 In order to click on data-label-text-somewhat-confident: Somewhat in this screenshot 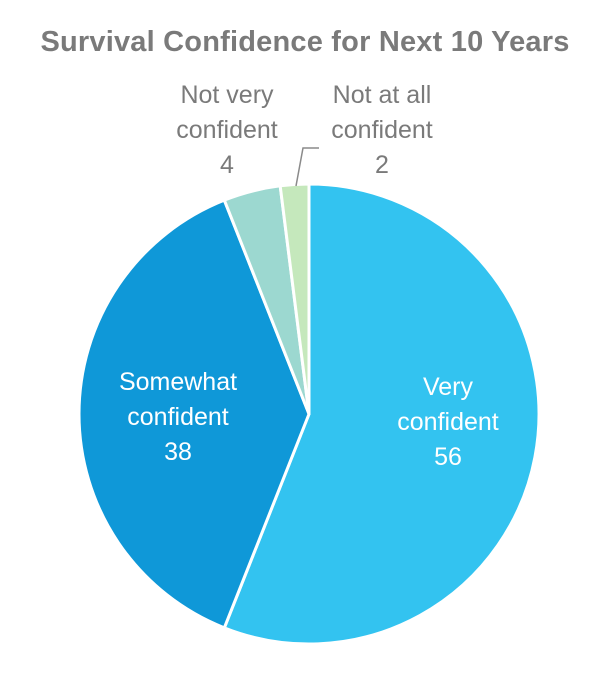, I will do `click(178, 382)`.